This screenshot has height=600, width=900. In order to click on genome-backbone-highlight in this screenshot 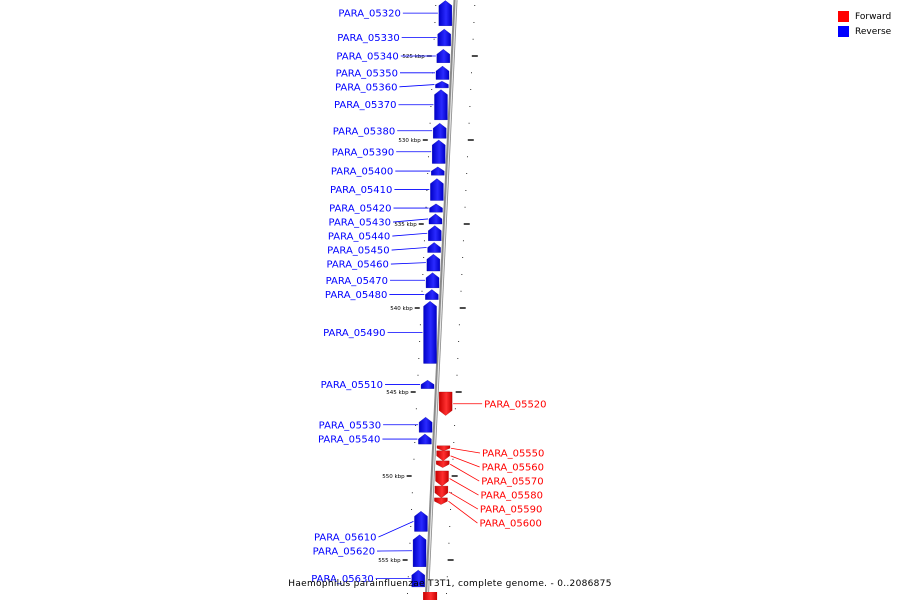, I will do `click(441, 300)`.